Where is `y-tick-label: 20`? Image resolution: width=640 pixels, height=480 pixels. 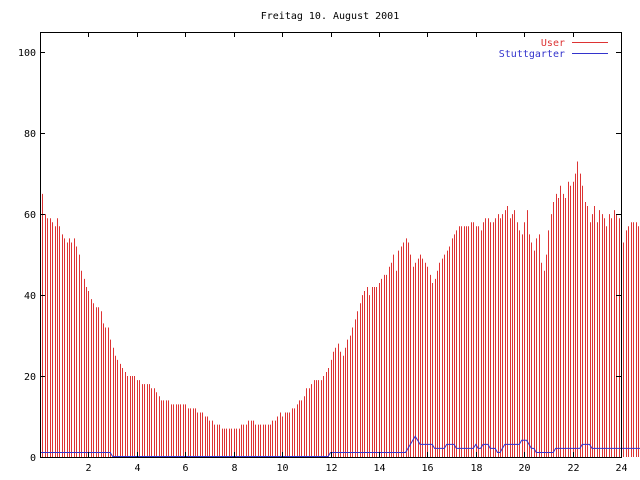
y-tick-label: 20 is located at coordinates (30, 377).